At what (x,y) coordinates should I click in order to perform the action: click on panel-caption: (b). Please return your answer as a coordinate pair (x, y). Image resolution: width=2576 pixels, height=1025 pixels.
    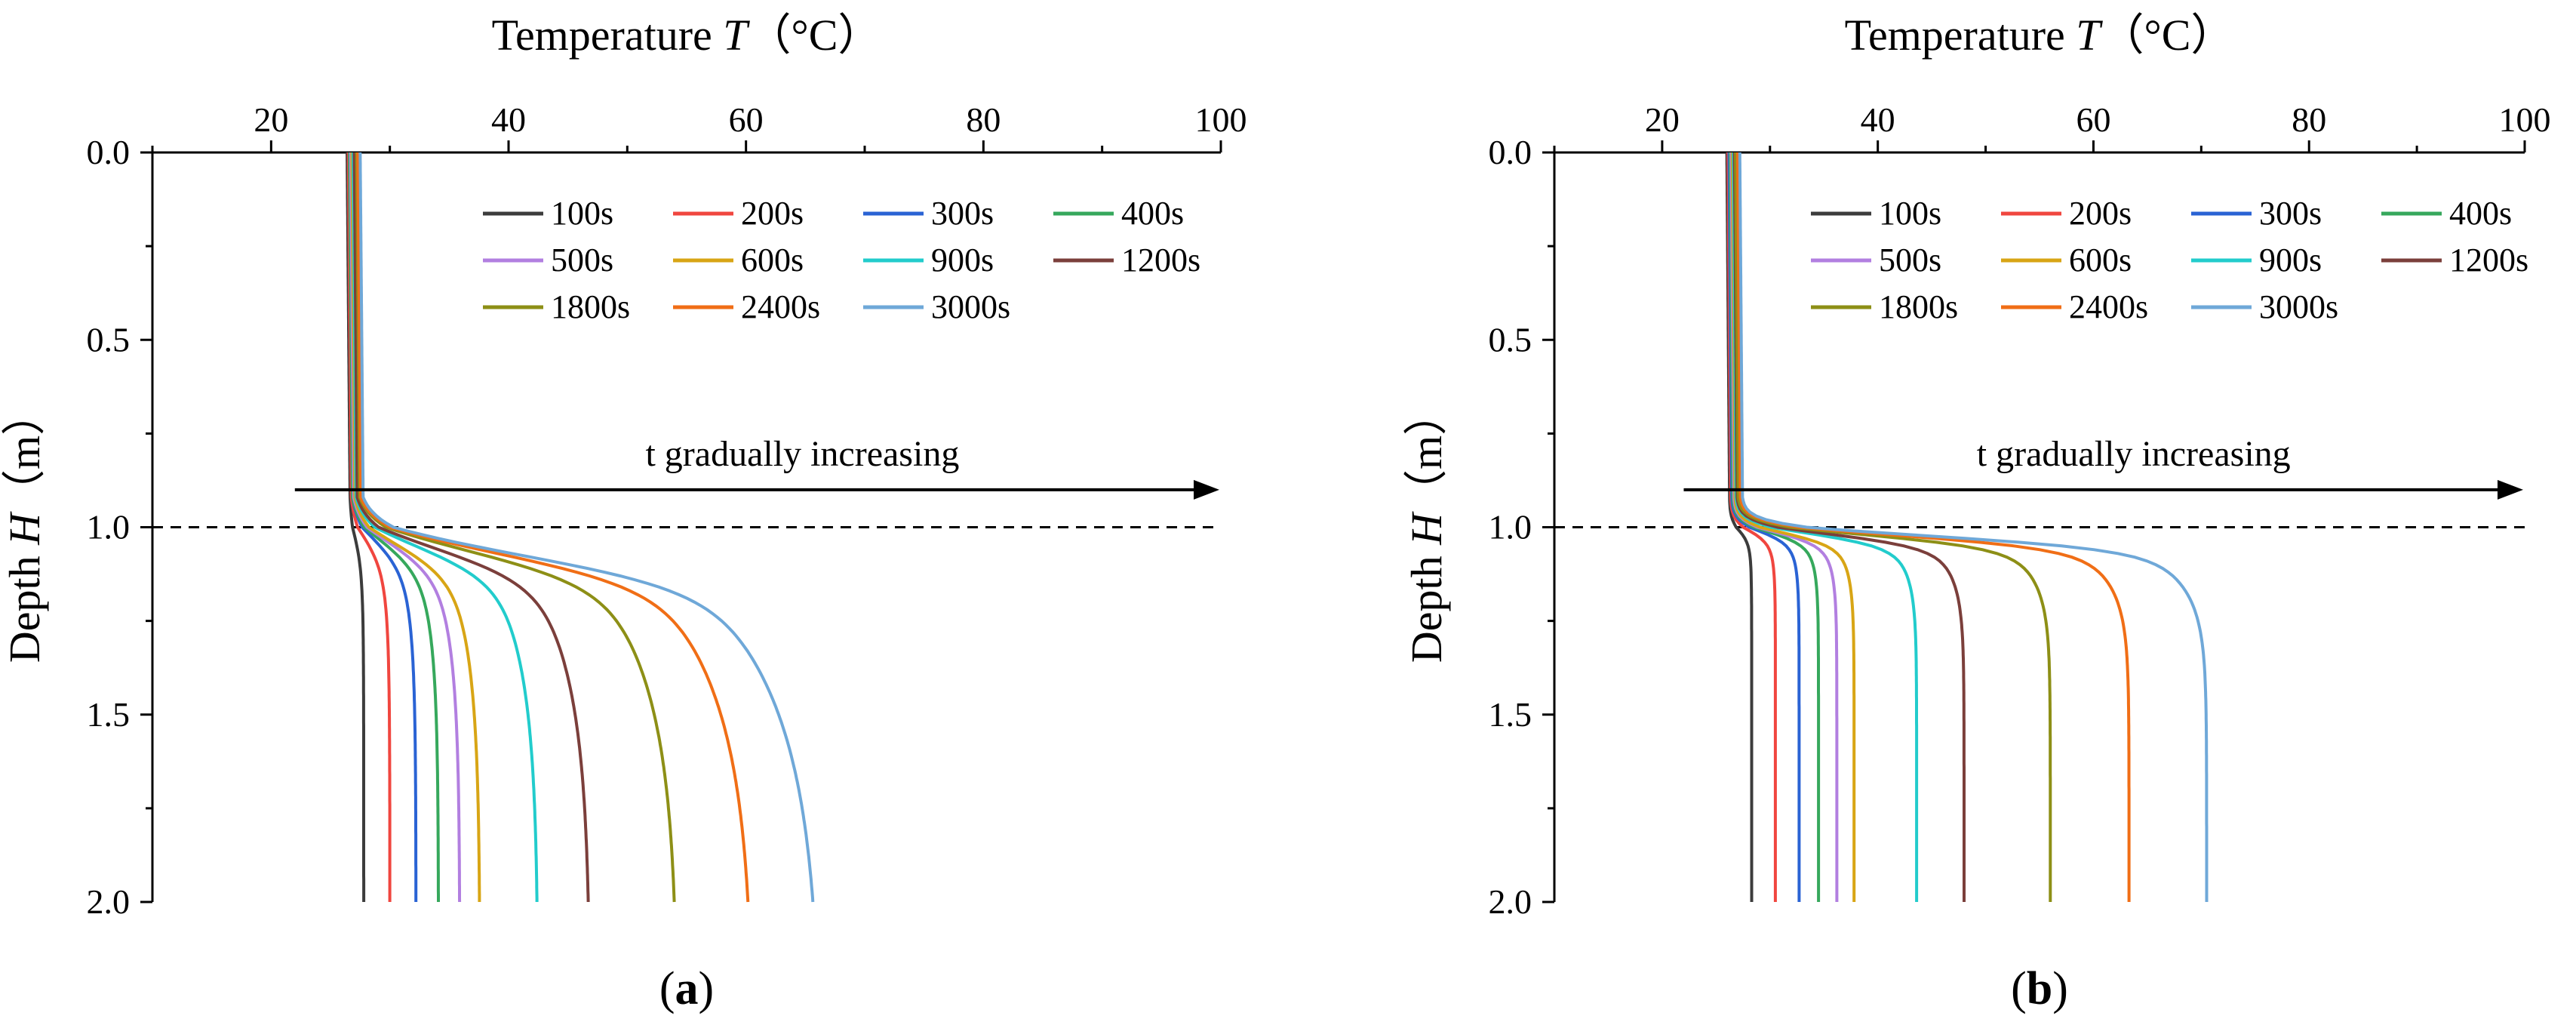
    Looking at the image, I should click on (2039, 988).